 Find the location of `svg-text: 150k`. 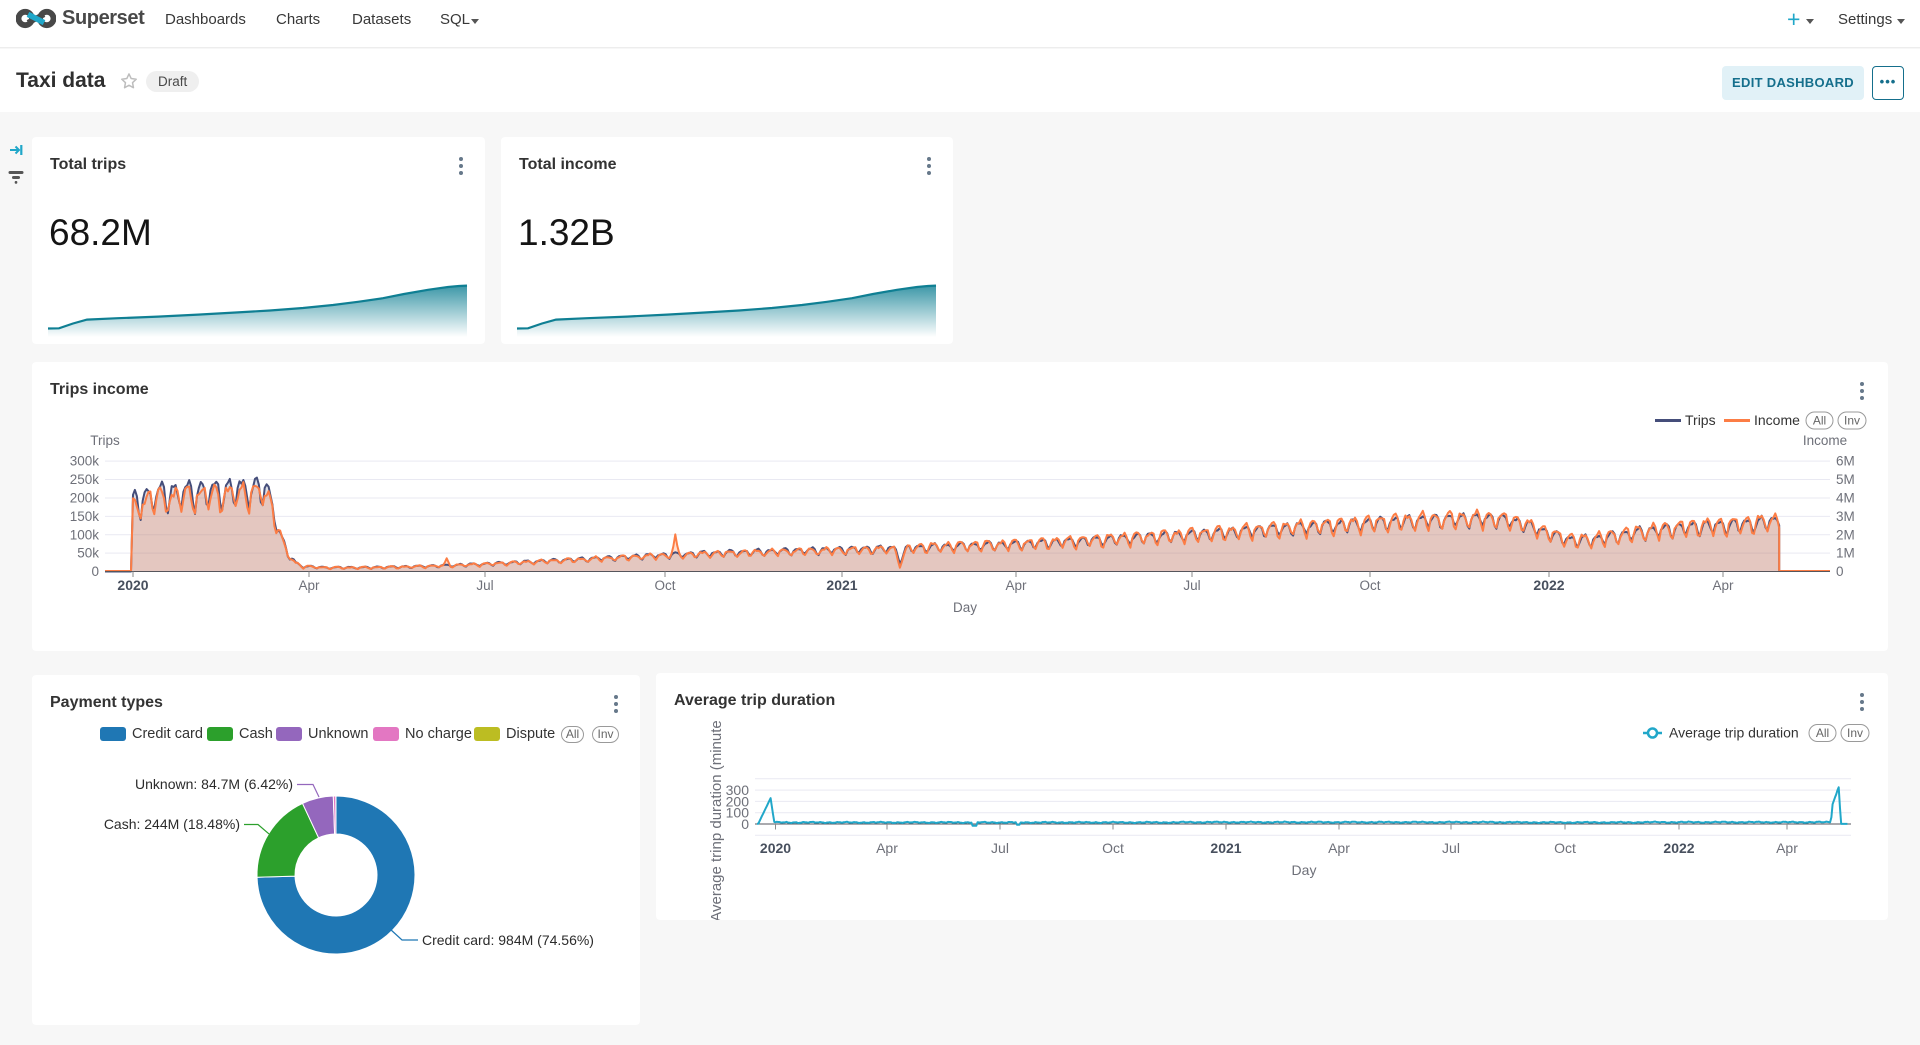

svg-text: 150k is located at coordinates (85, 516).